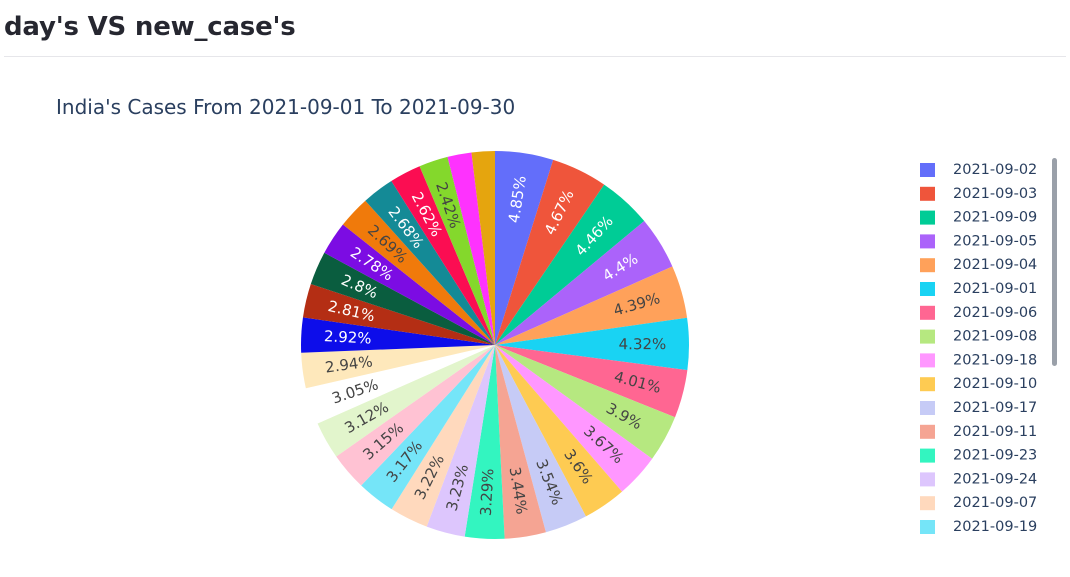  I want to click on legend-label: 2021-09-09, so click(995, 218).